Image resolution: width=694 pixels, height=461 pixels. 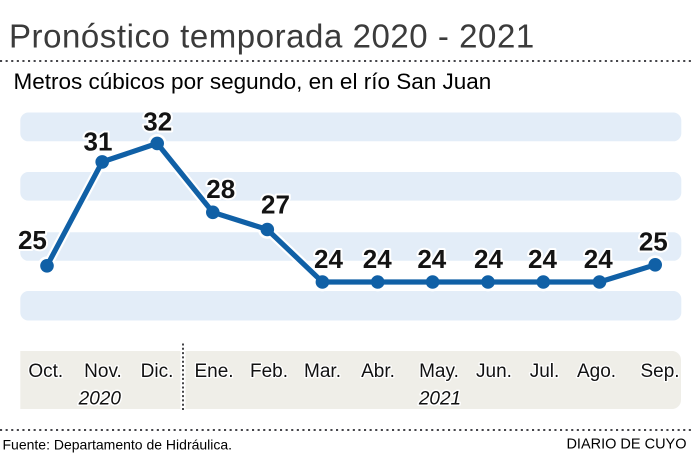 I want to click on svg-text: 28, so click(x=220, y=189).